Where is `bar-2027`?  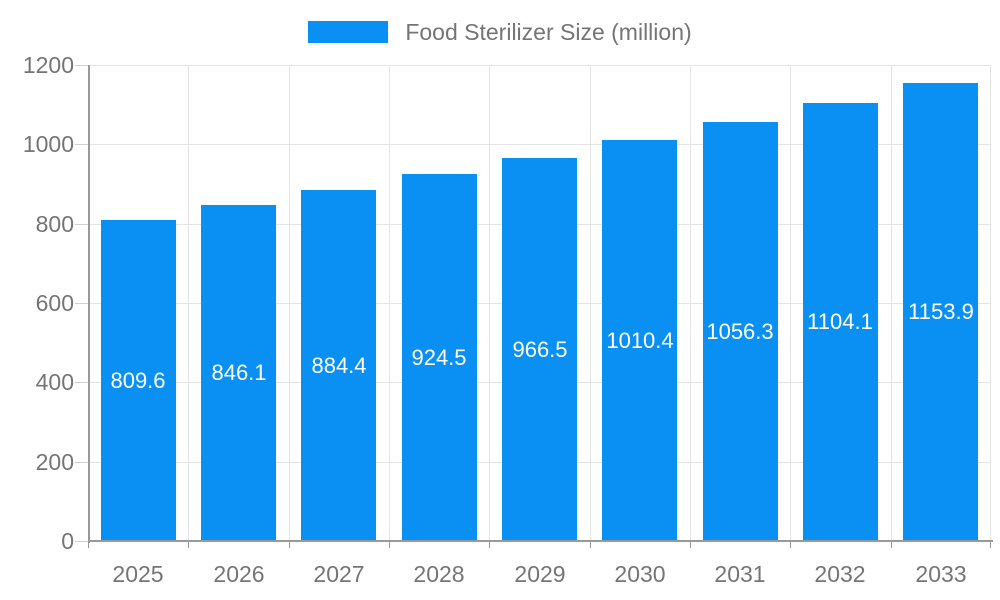 bar-2027 is located at coordinates (338, 365).